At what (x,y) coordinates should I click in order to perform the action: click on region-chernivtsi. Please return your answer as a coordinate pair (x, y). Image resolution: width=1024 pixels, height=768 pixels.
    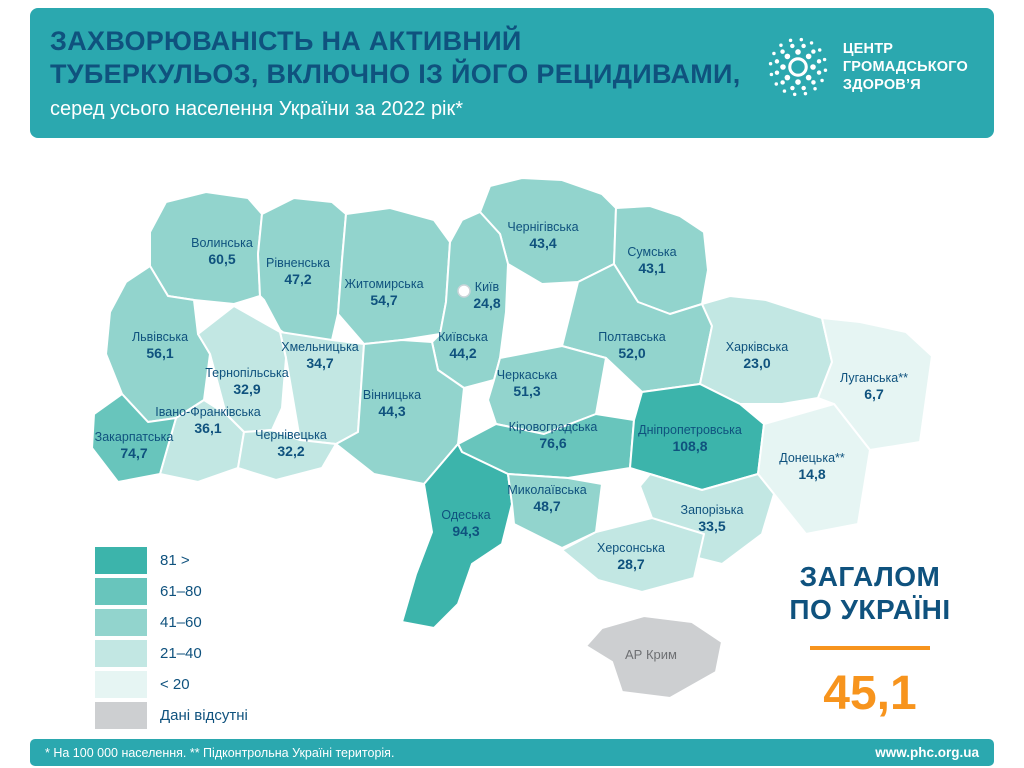
    Looking at the image, I should click on (287, 455).